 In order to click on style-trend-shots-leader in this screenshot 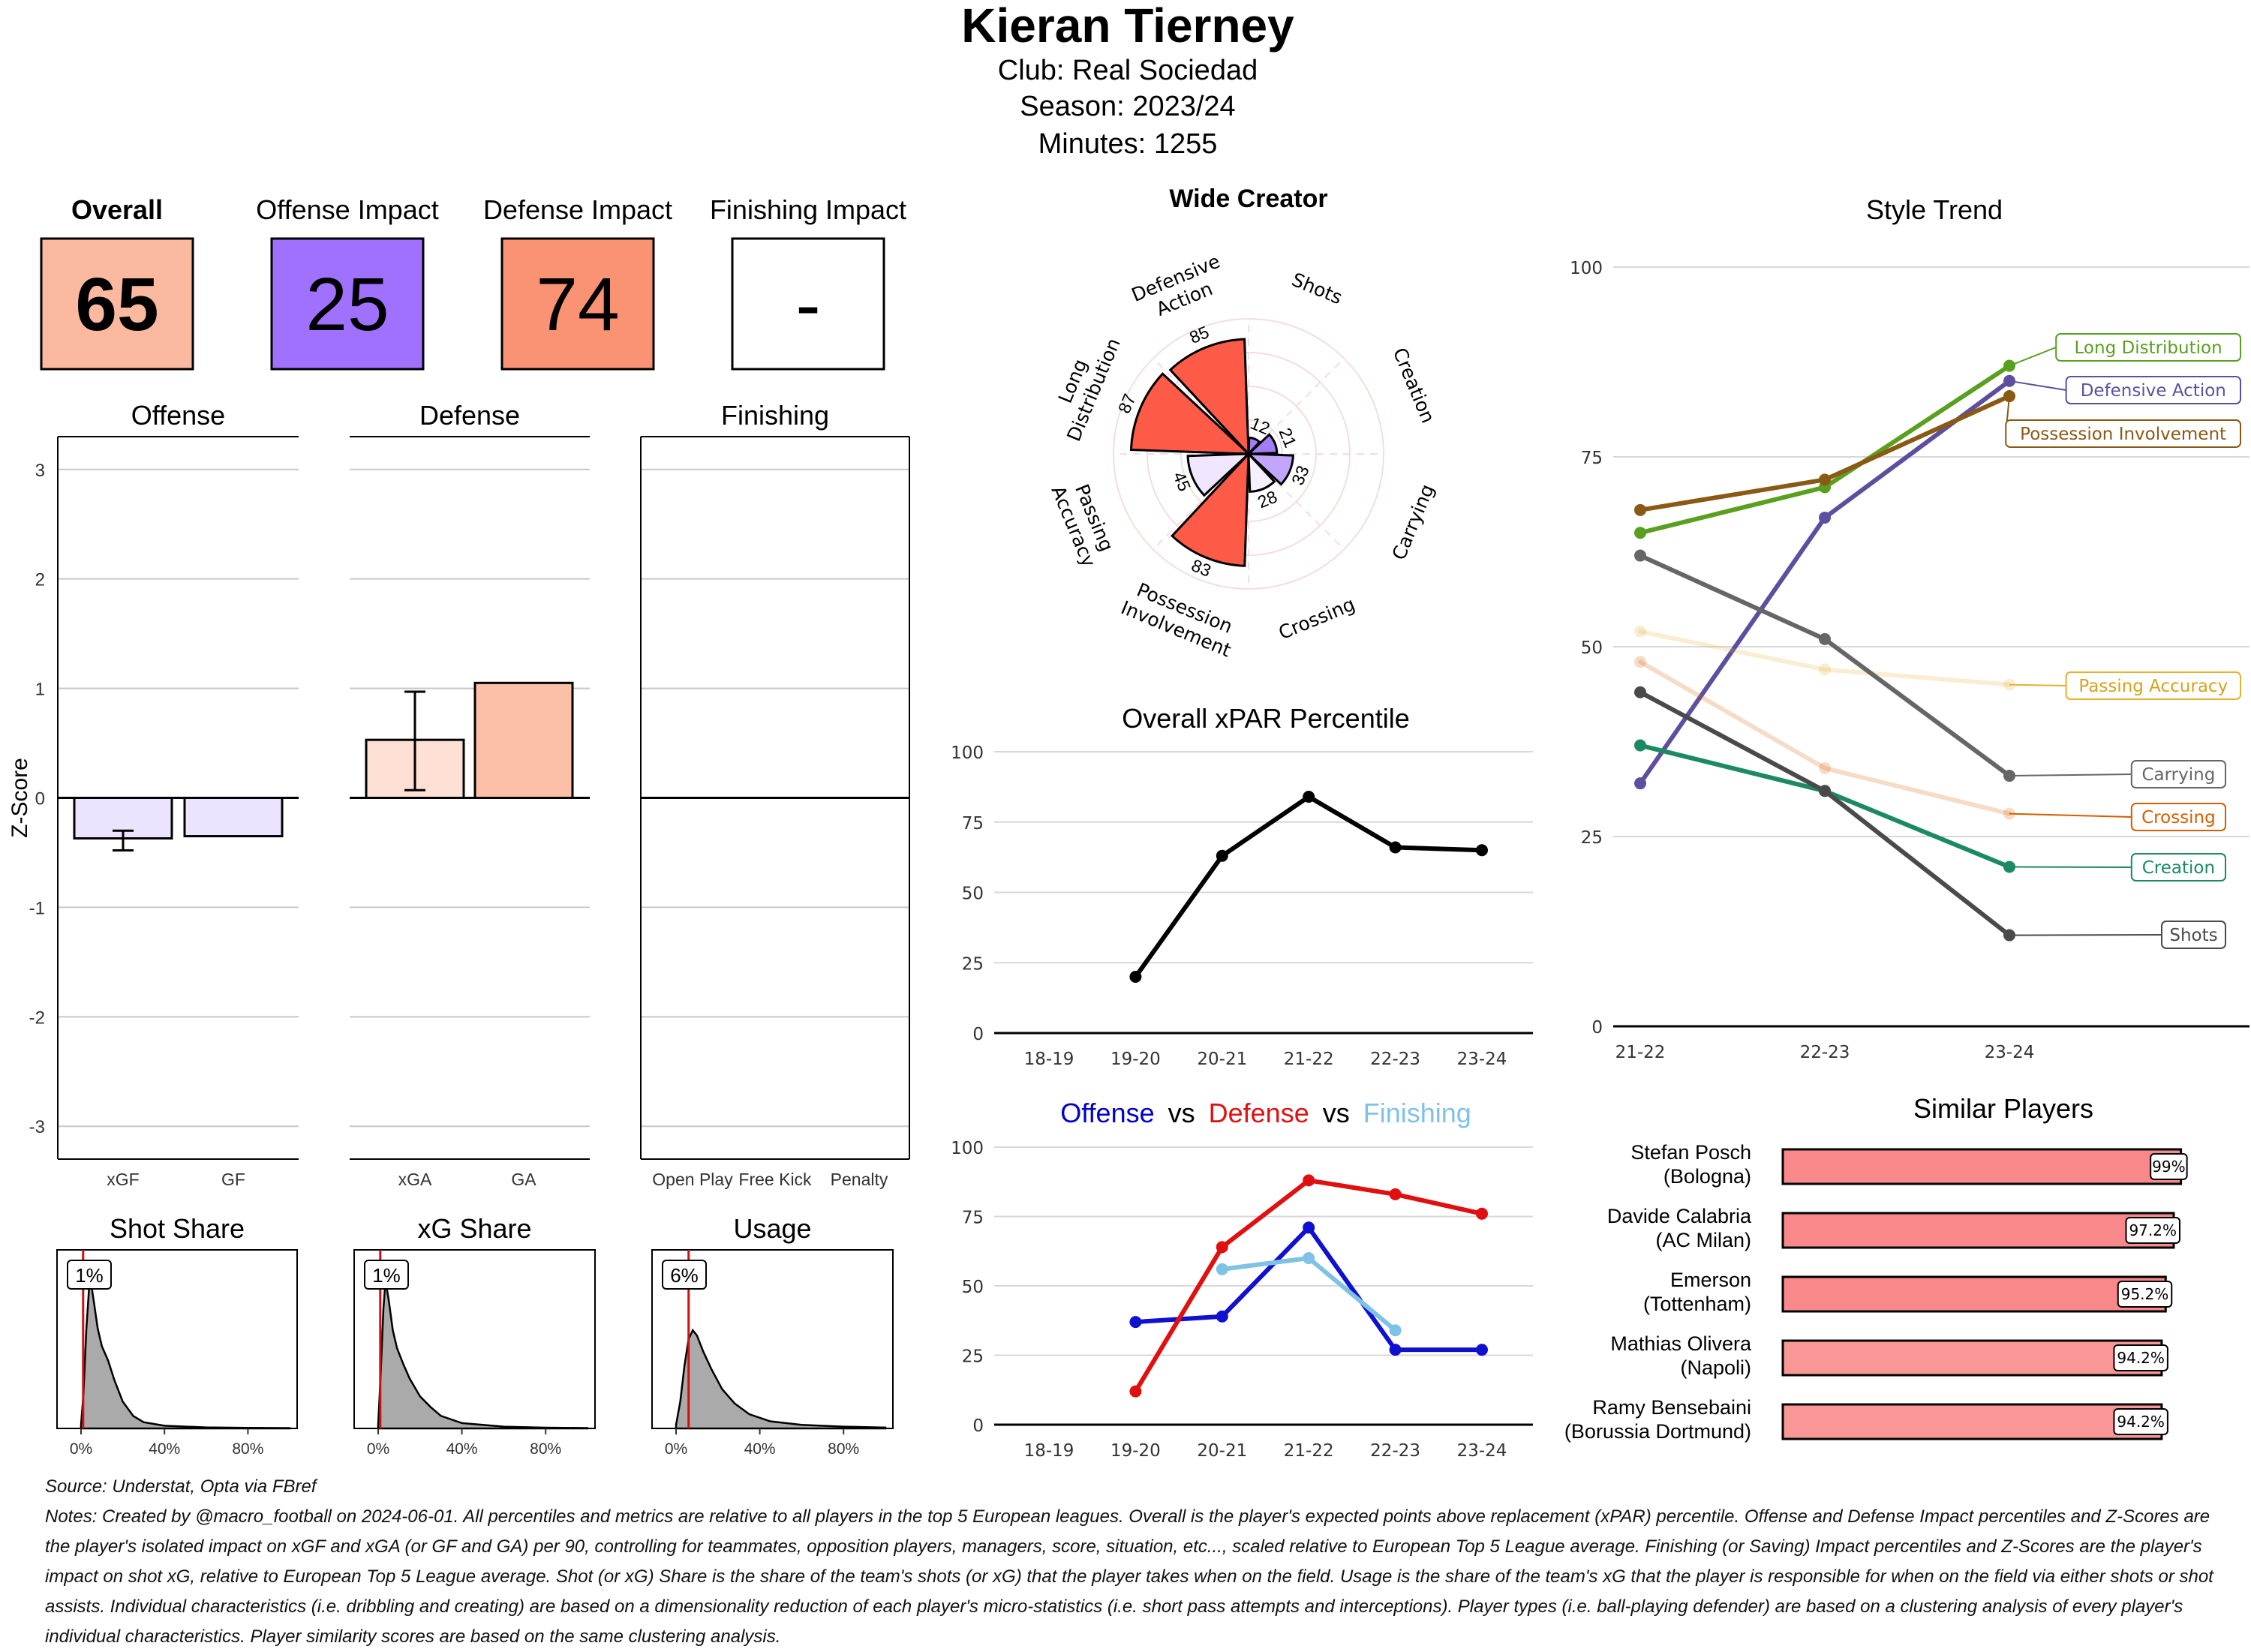, I will do `click(2085, 935)`.